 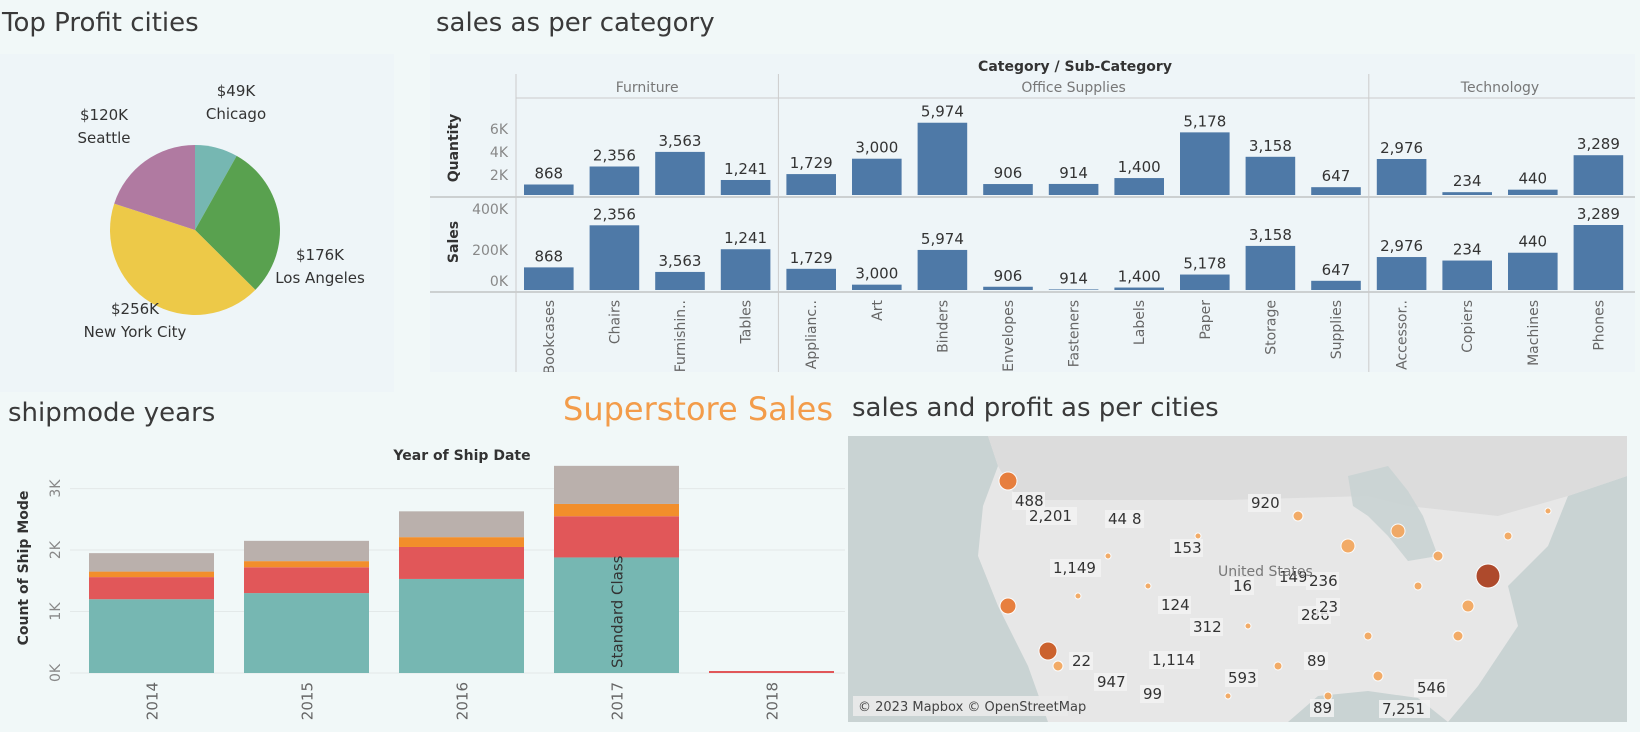 What do you see at coordinates (499, 176) in the screenshot?
I see `quantity-tick: 2K` at bounding box center [499, 176].